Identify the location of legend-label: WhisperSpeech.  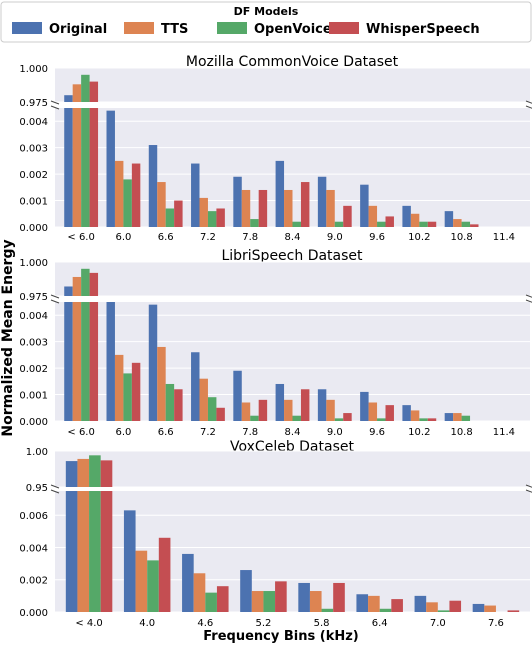
(423, 29).